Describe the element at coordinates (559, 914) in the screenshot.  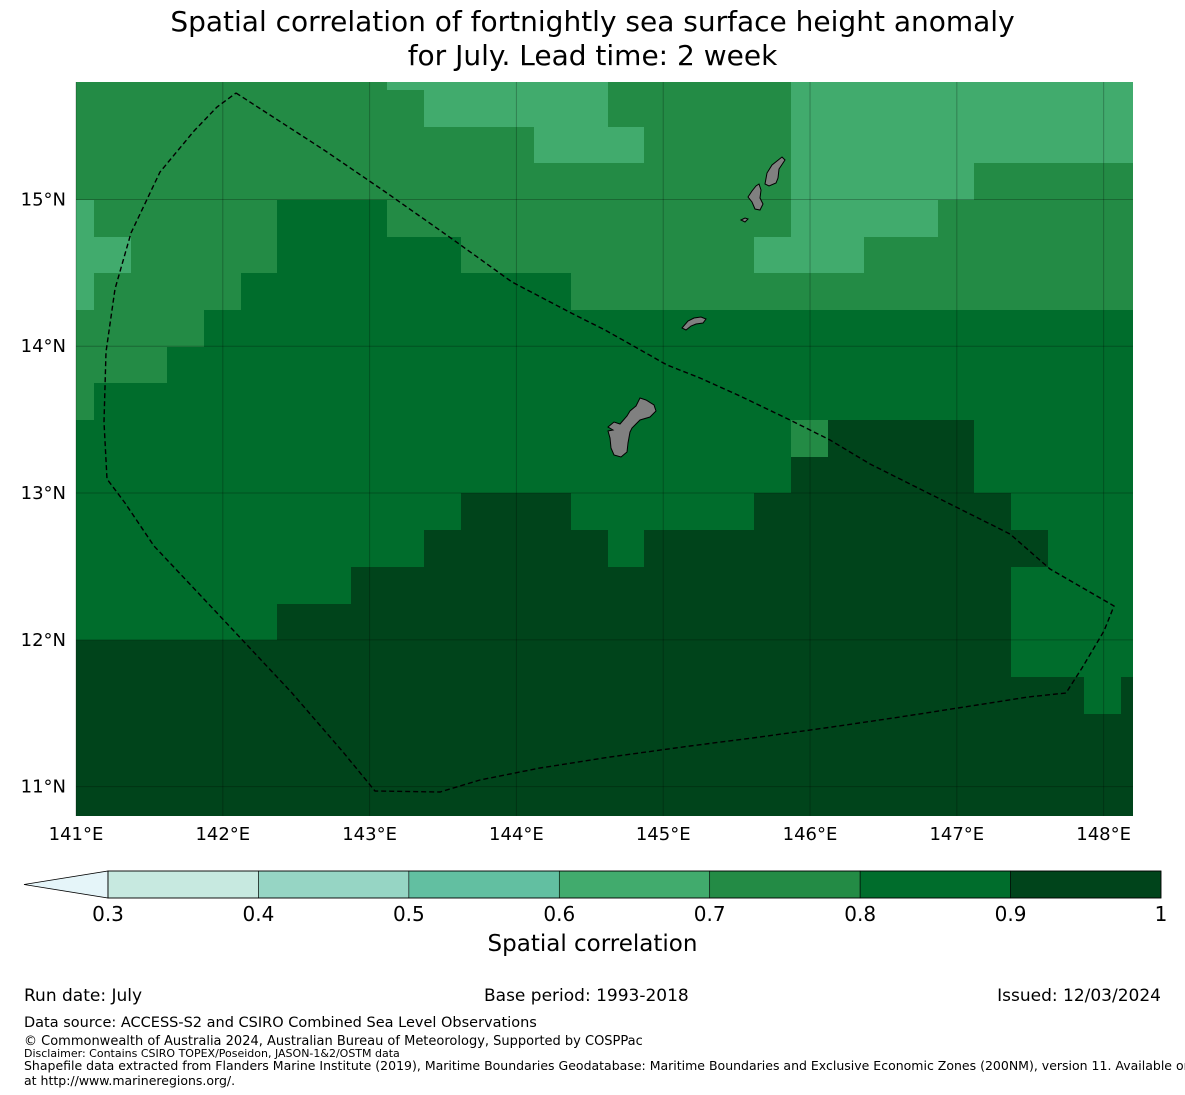
I see `colorbar-tick-label: 0.6` at that location.